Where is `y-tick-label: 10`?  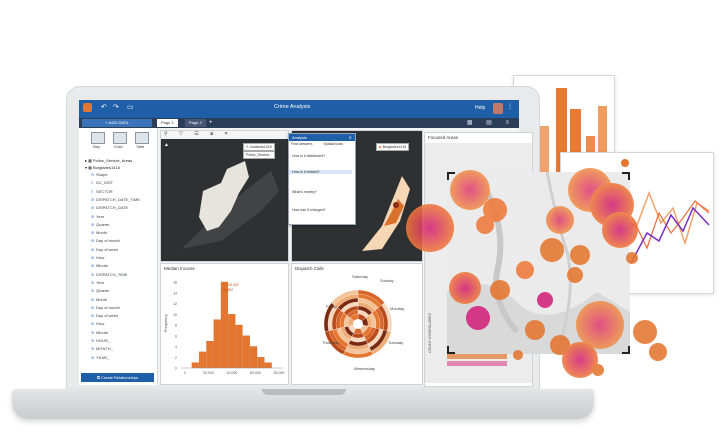 y-tick-label: 10 is located at coordinates (175, 315).